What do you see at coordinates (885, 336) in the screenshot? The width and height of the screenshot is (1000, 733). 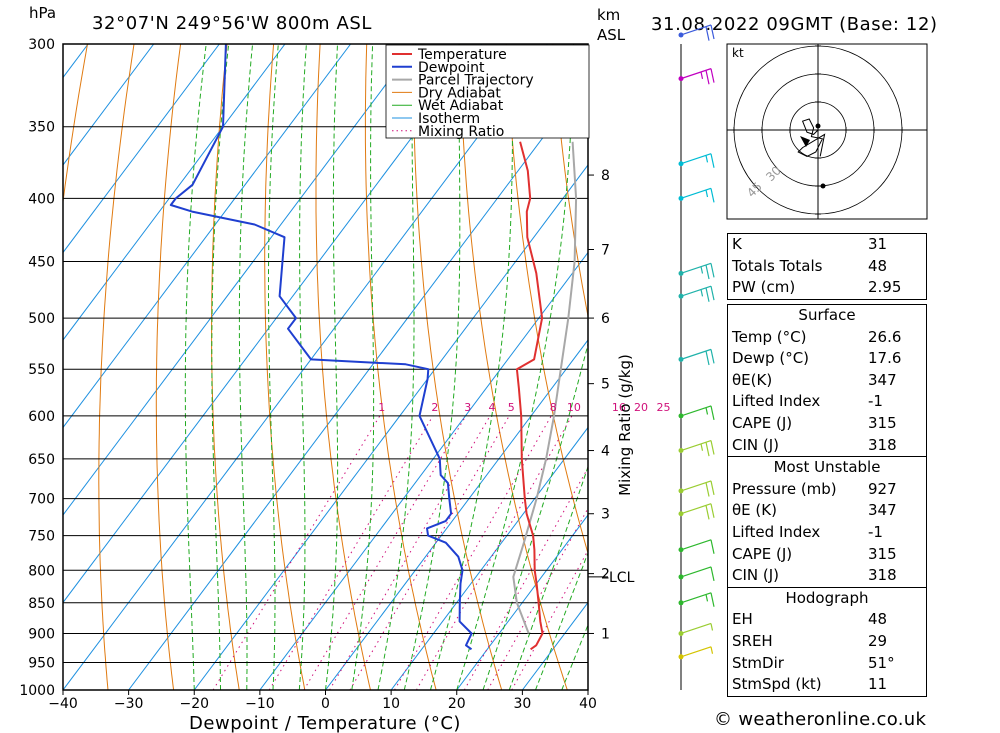 I see `param-value: 26.6` at bounding box center [885, 336].